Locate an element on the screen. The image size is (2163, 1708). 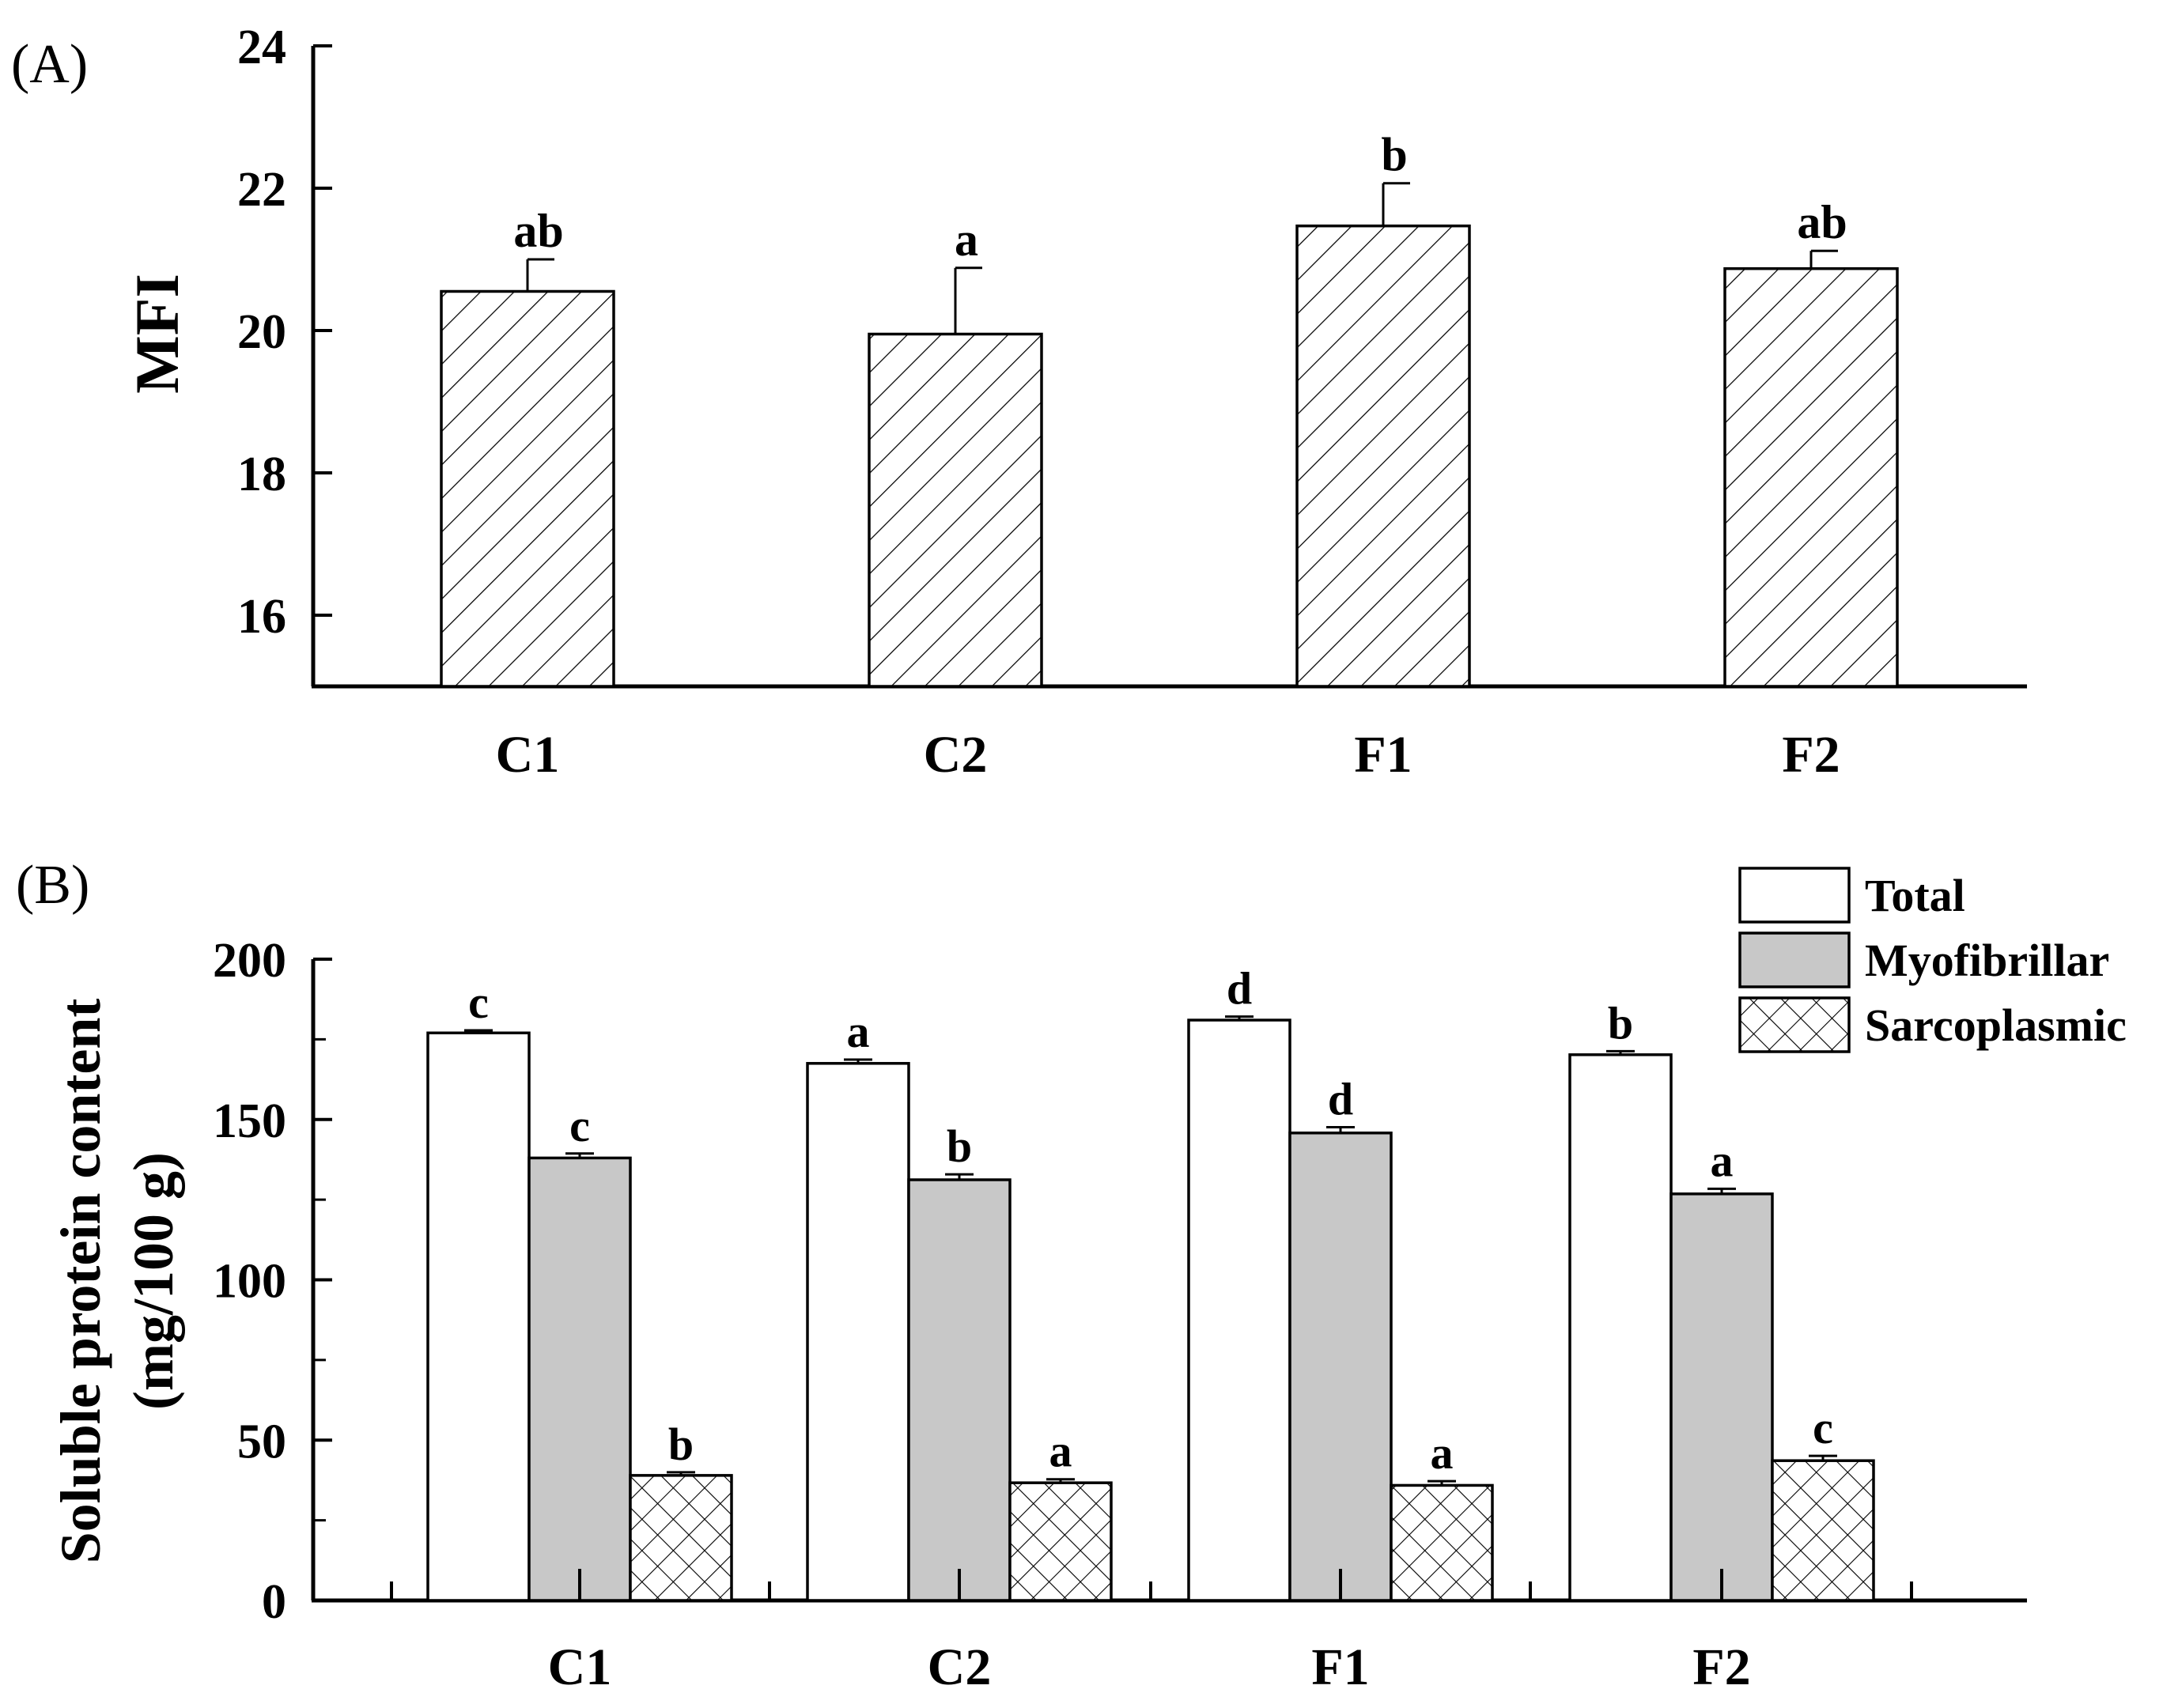
y-tick-label: 200 is located at coordinates (249, 961).